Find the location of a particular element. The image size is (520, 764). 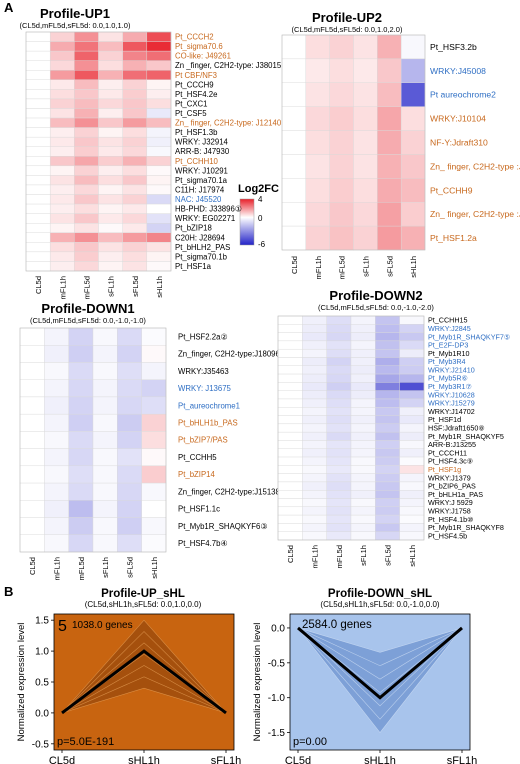

up2-row-label: Pt_HSF3.2b is located at coordinates (453, 47).